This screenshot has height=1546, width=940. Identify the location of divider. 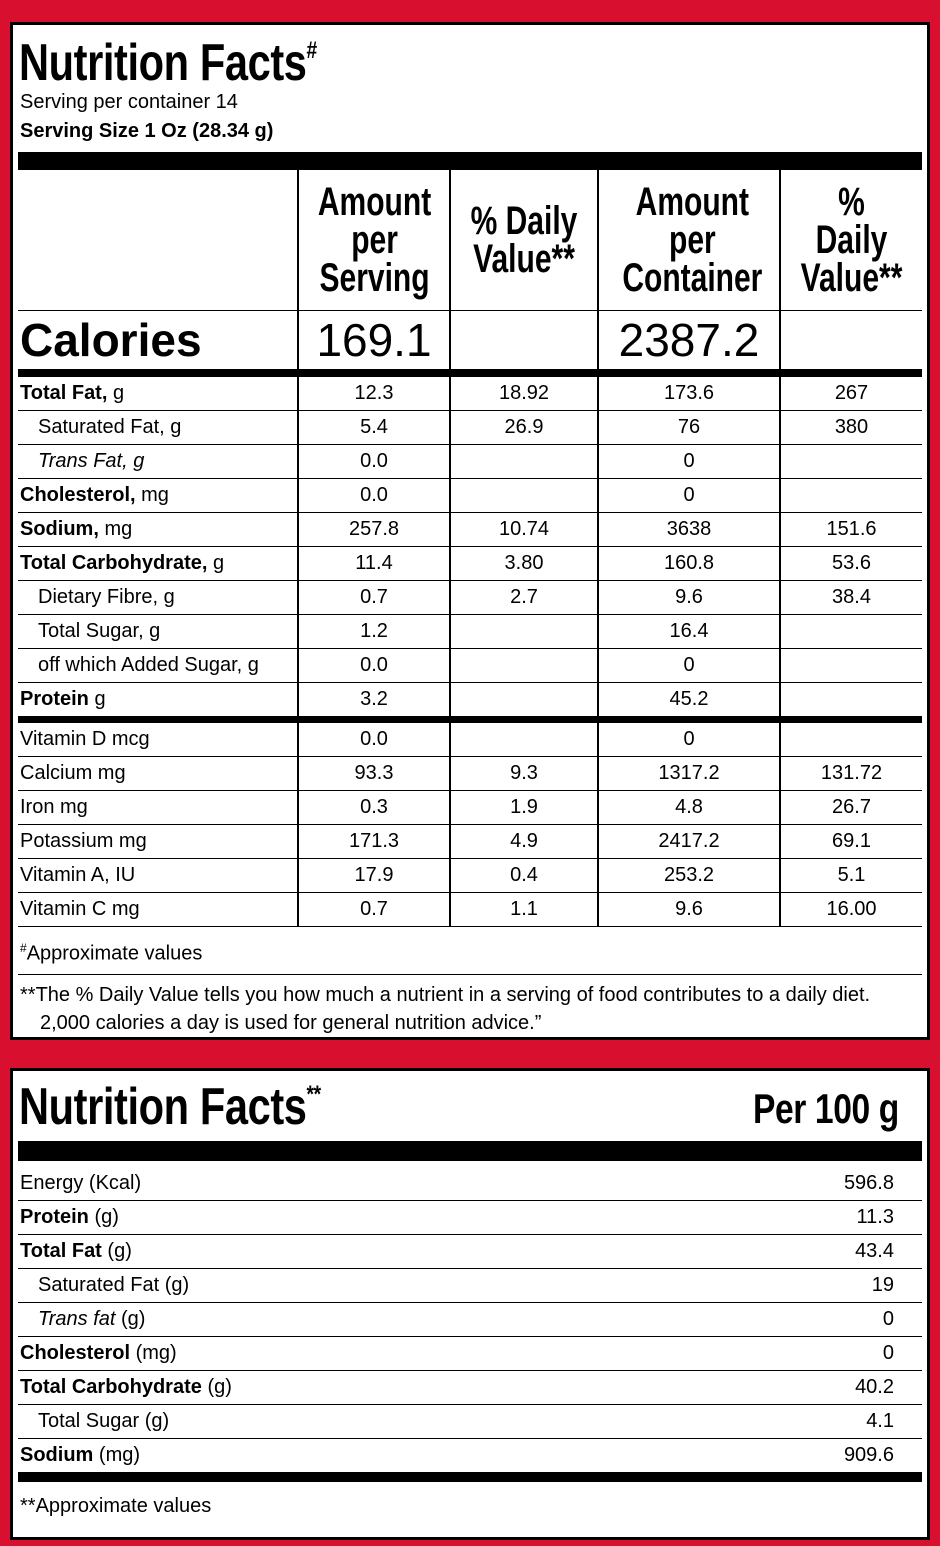
(470, 1151).